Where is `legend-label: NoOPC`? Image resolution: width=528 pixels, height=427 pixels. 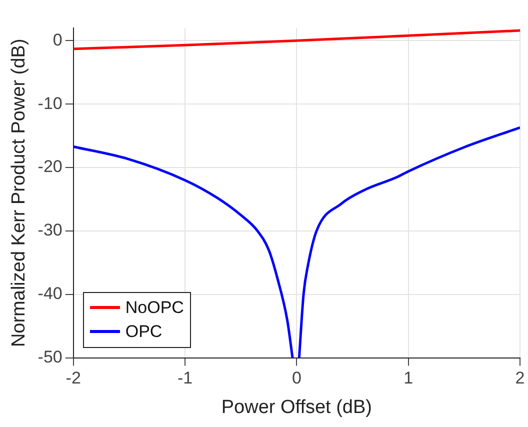
legend-label: NoOPC is located at coordinates (154, 308).